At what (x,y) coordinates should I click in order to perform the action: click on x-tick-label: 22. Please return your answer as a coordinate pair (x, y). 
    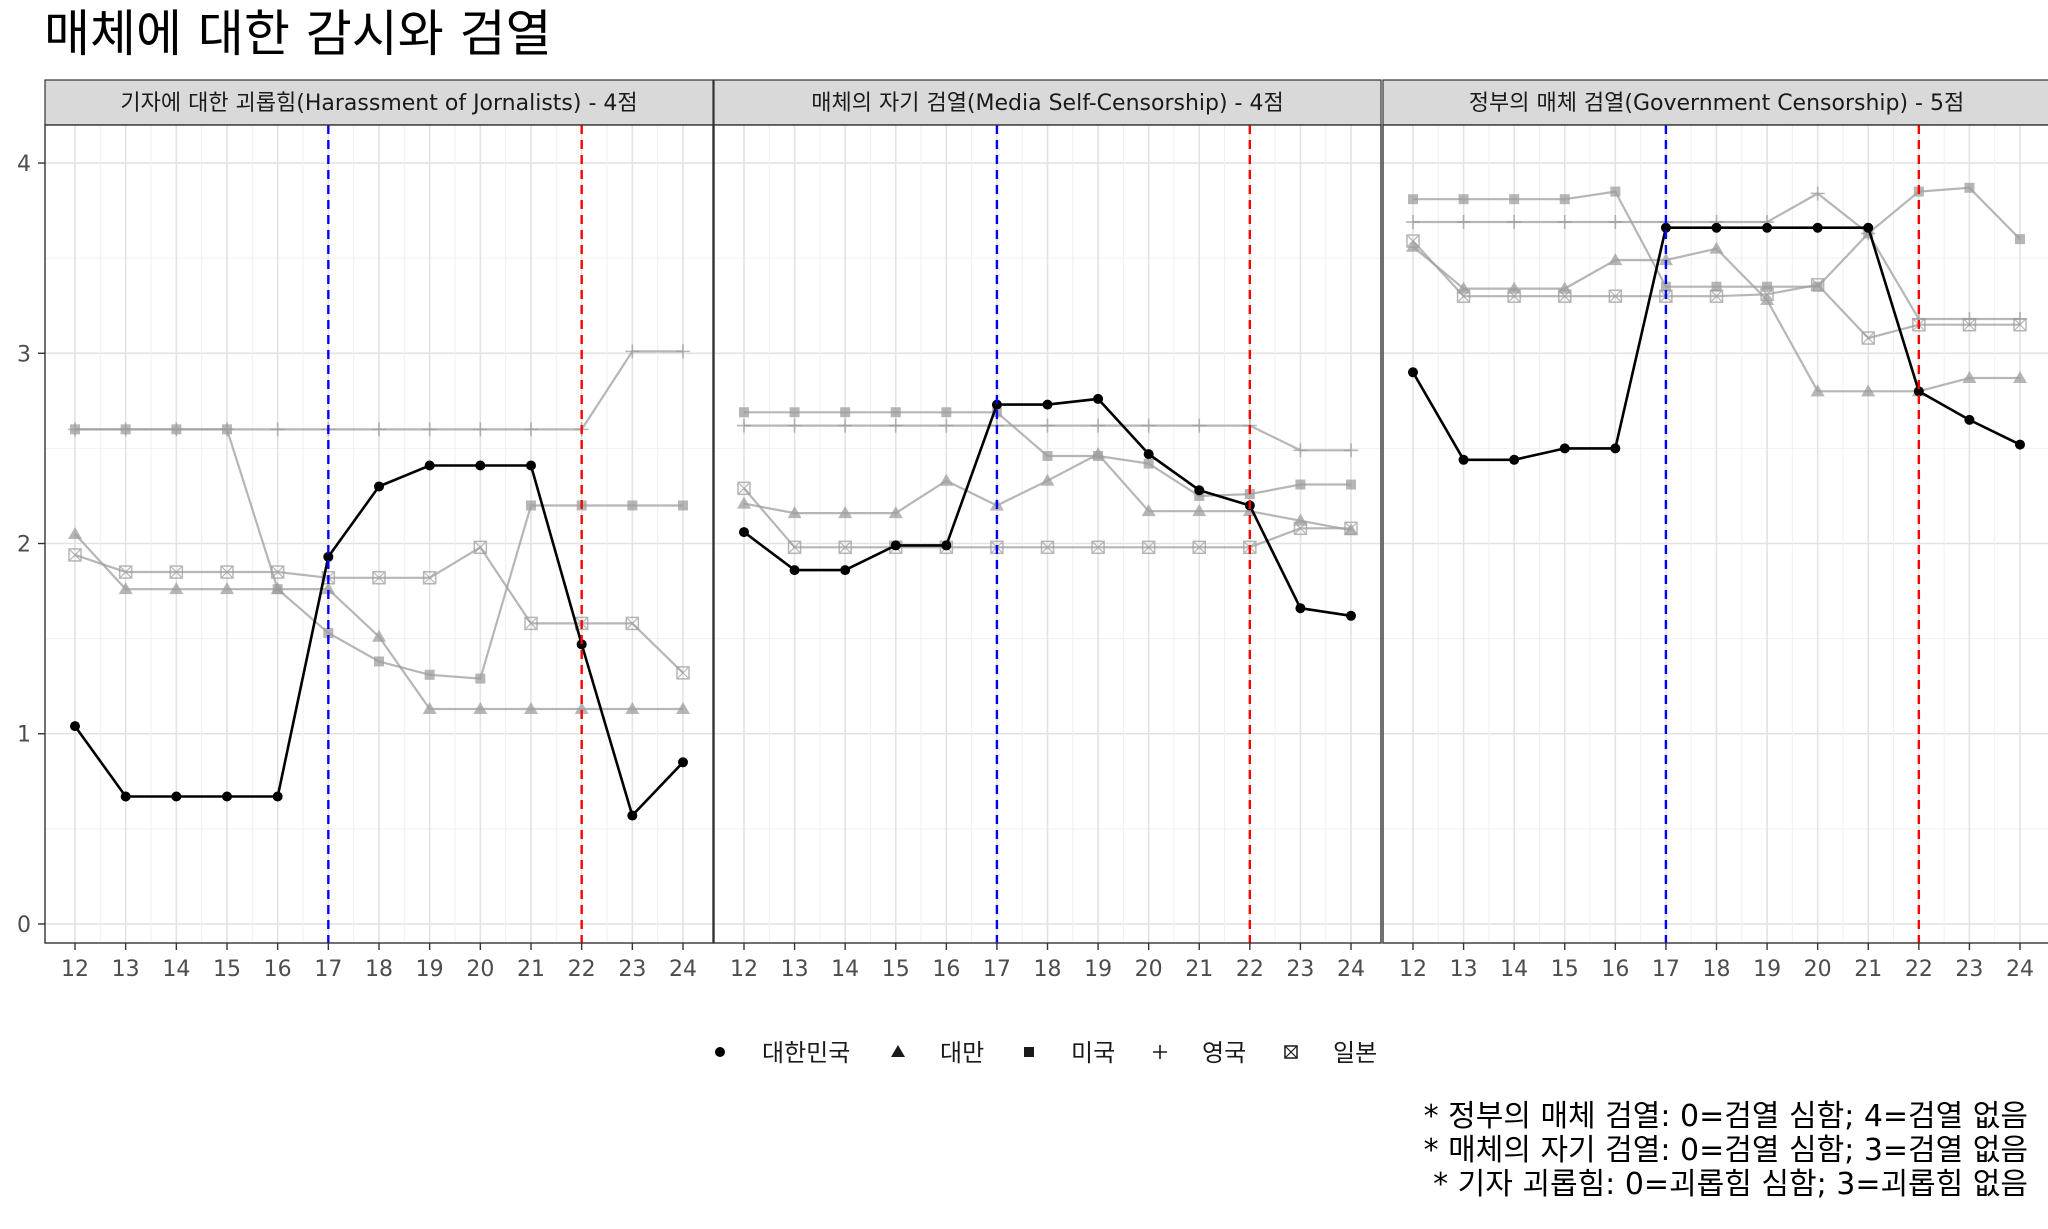
    Looking at the image, I should click on (1250, 969).